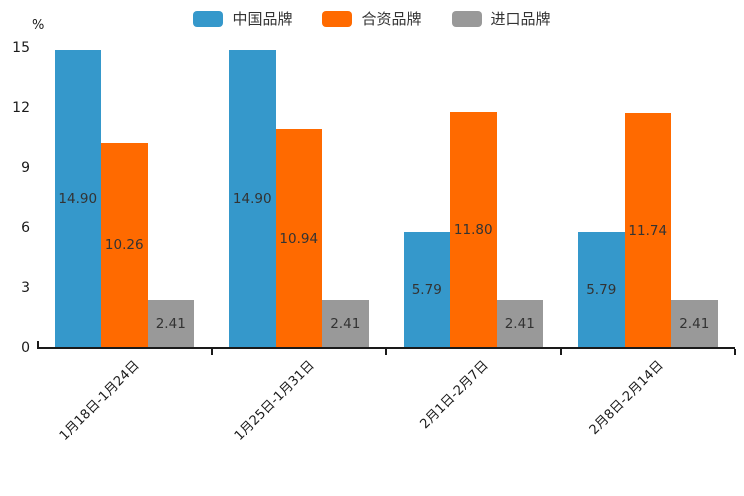 This screenshot has width=744, height=496. I want to click on y-axis-tick-label: 6, so click(25, 228).